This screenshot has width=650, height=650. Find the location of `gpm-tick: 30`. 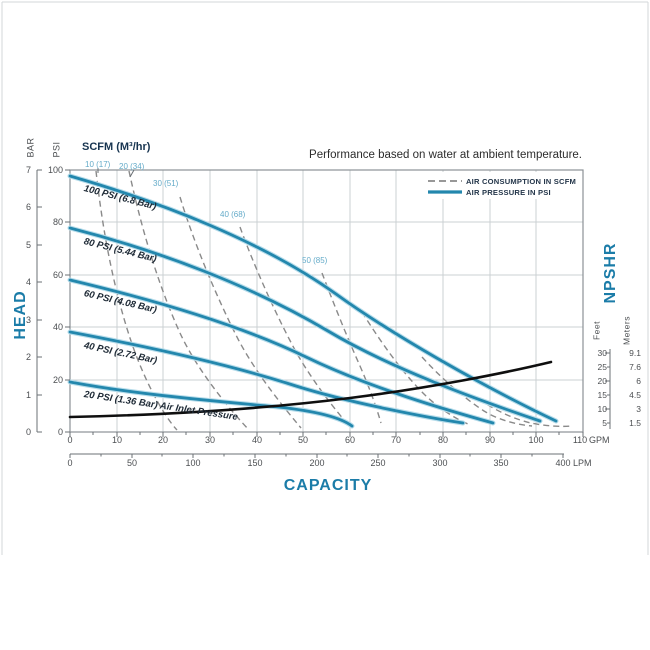

gpm-tick: 30 is located at coordinates (209, 440).